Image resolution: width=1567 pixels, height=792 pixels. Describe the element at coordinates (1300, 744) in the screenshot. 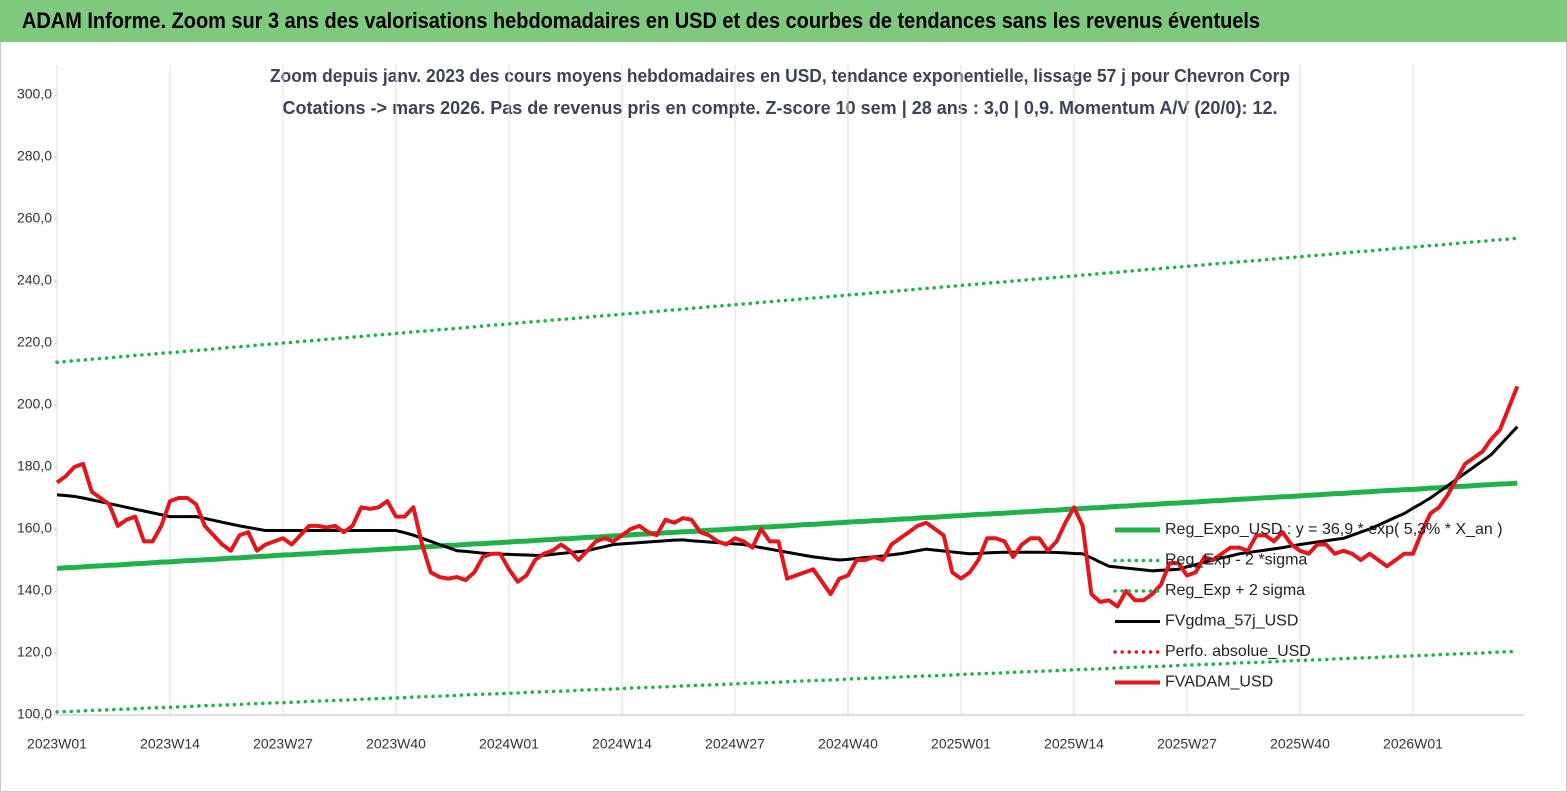

I see `x-tick-label: 2025W40` at that location.